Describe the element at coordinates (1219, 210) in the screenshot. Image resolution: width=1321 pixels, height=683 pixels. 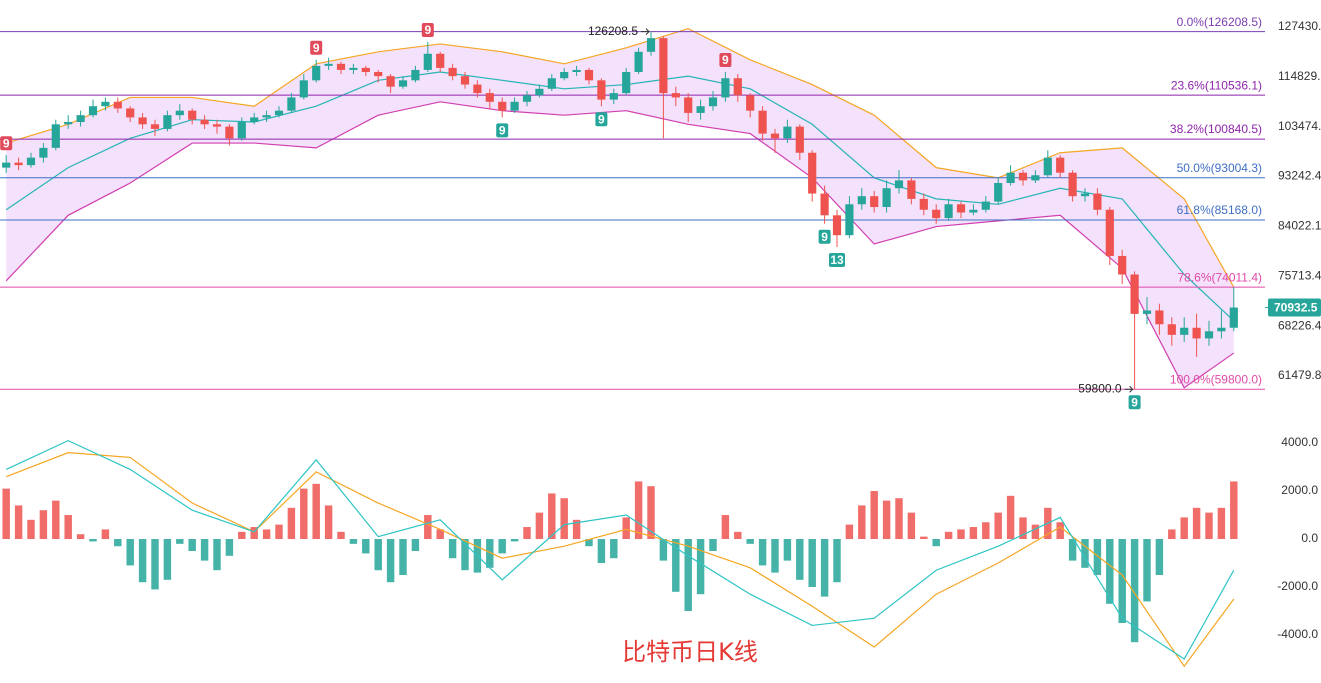
I see `fib-label: 61.8%(85168.0)` at that location.